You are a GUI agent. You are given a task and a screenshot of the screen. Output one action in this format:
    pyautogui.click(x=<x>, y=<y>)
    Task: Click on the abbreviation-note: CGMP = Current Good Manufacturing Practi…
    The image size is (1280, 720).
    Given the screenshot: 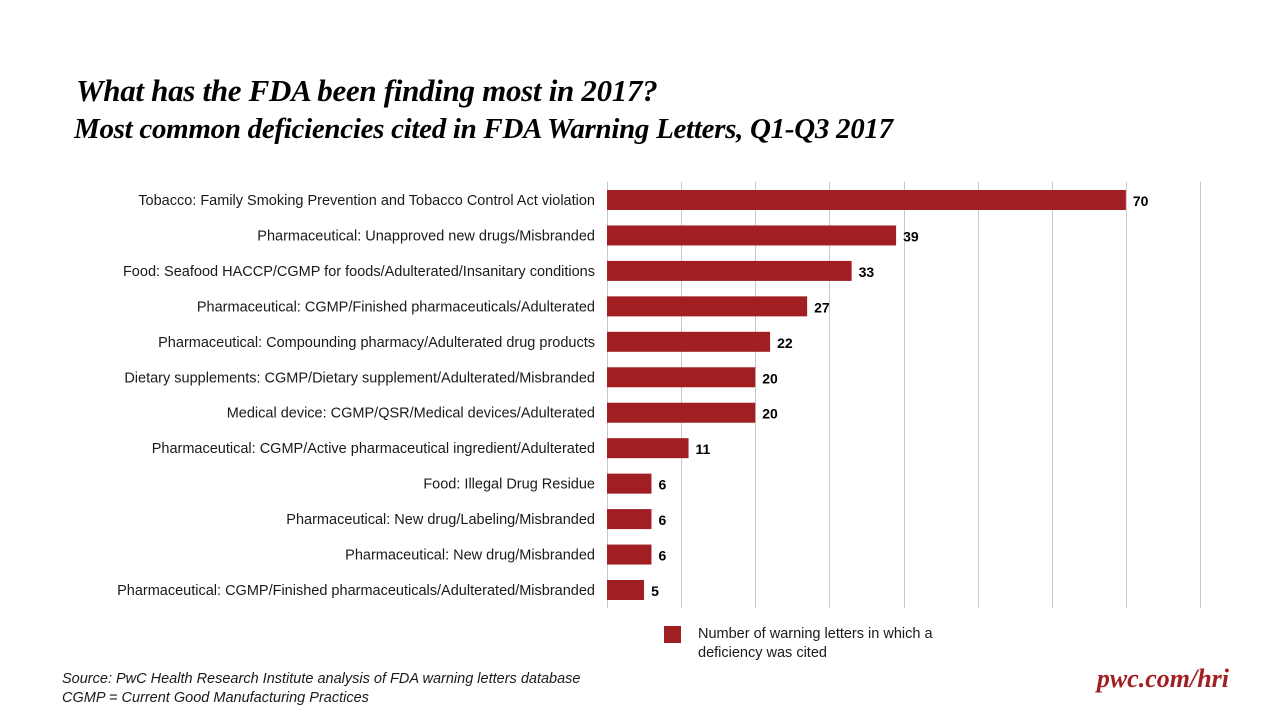 What is the action you would take?
    pyautogui.click(x=215, y=698)
    